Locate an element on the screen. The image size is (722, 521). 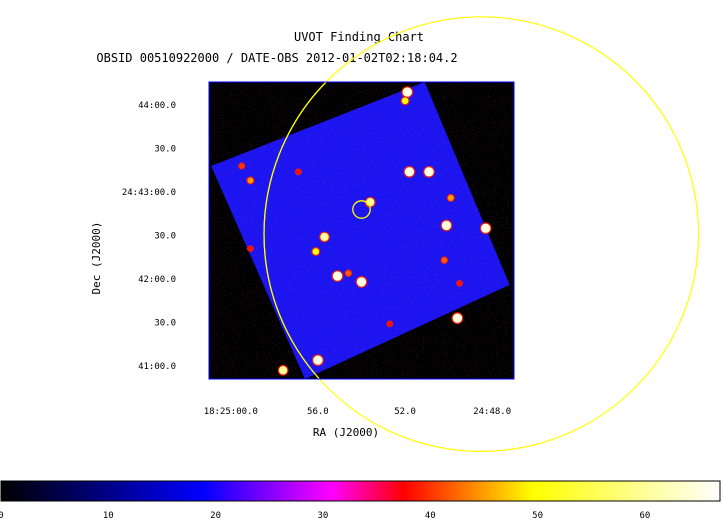
x-tick-labels: 18:25:00.0 56.0 52.0 24:48.0 is located at coordinates (357, 412).